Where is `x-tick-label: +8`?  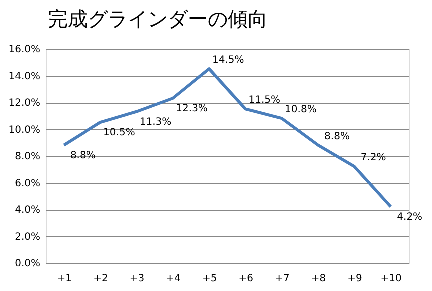 x-tick-label: +8 is located at coordinates (318, 279).